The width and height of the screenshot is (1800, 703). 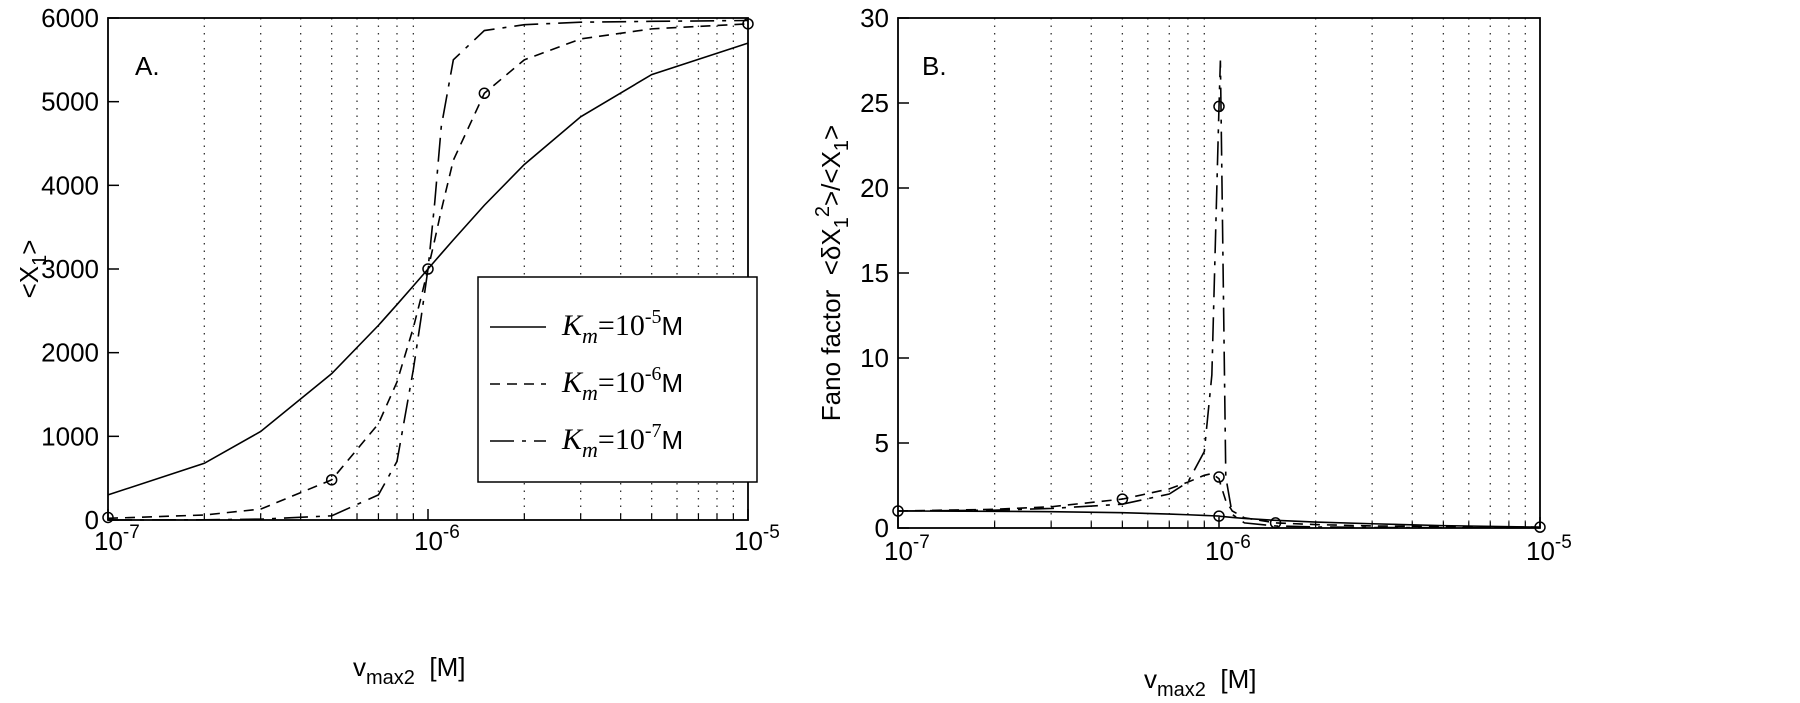 I want to click on y-tick-label: 4000, so click(x=70, y=185).